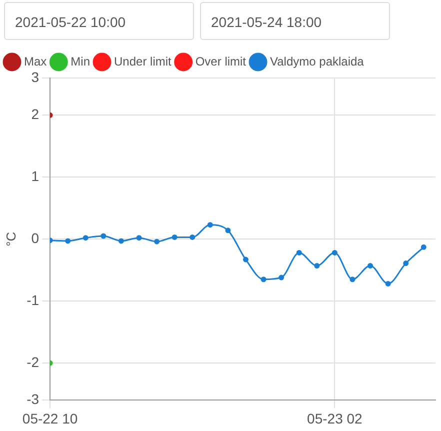 This screenshot has width=441, height=431. I want to click on y-axis-title: °C, so click(10, 239).